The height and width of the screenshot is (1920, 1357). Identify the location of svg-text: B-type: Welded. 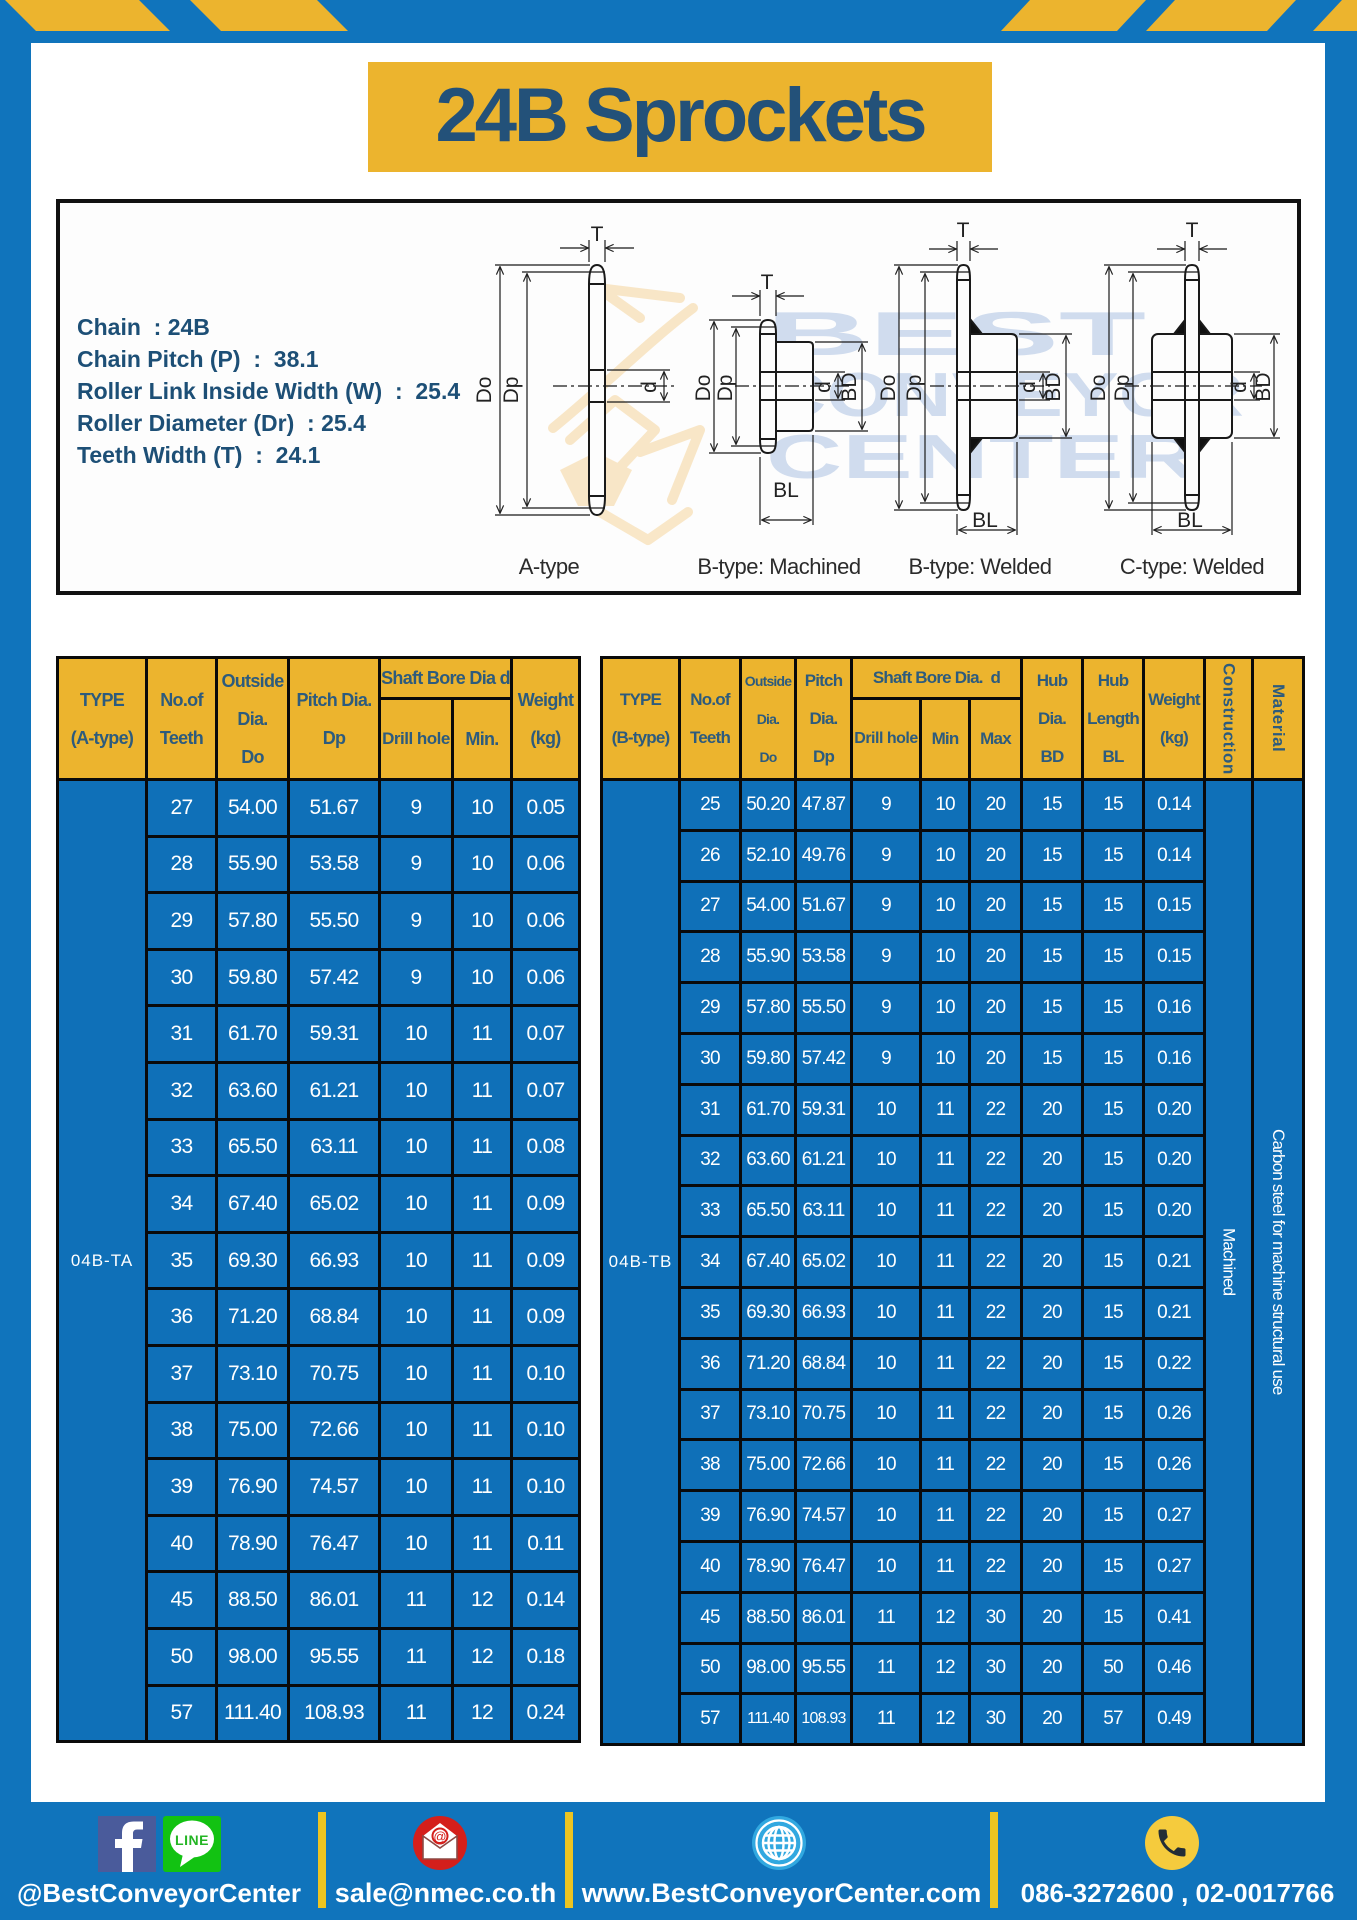
(979, 566).